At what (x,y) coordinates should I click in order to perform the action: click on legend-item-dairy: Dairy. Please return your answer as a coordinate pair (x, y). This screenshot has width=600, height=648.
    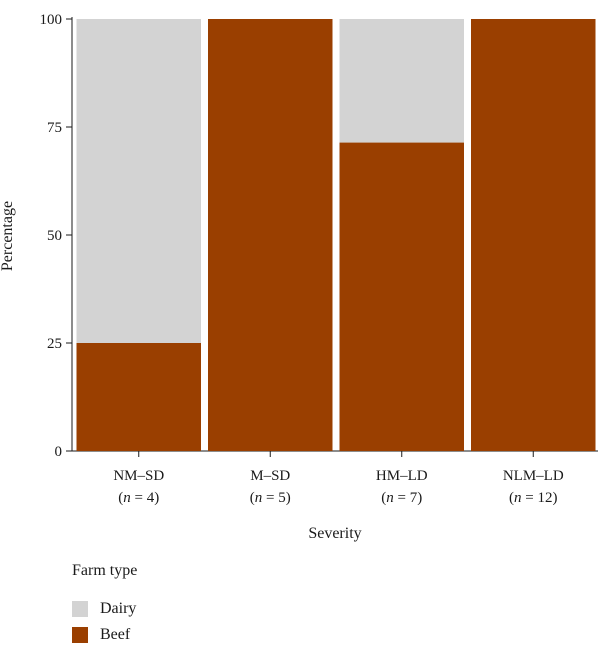
    Looking at the image, I should click on (104, 609).